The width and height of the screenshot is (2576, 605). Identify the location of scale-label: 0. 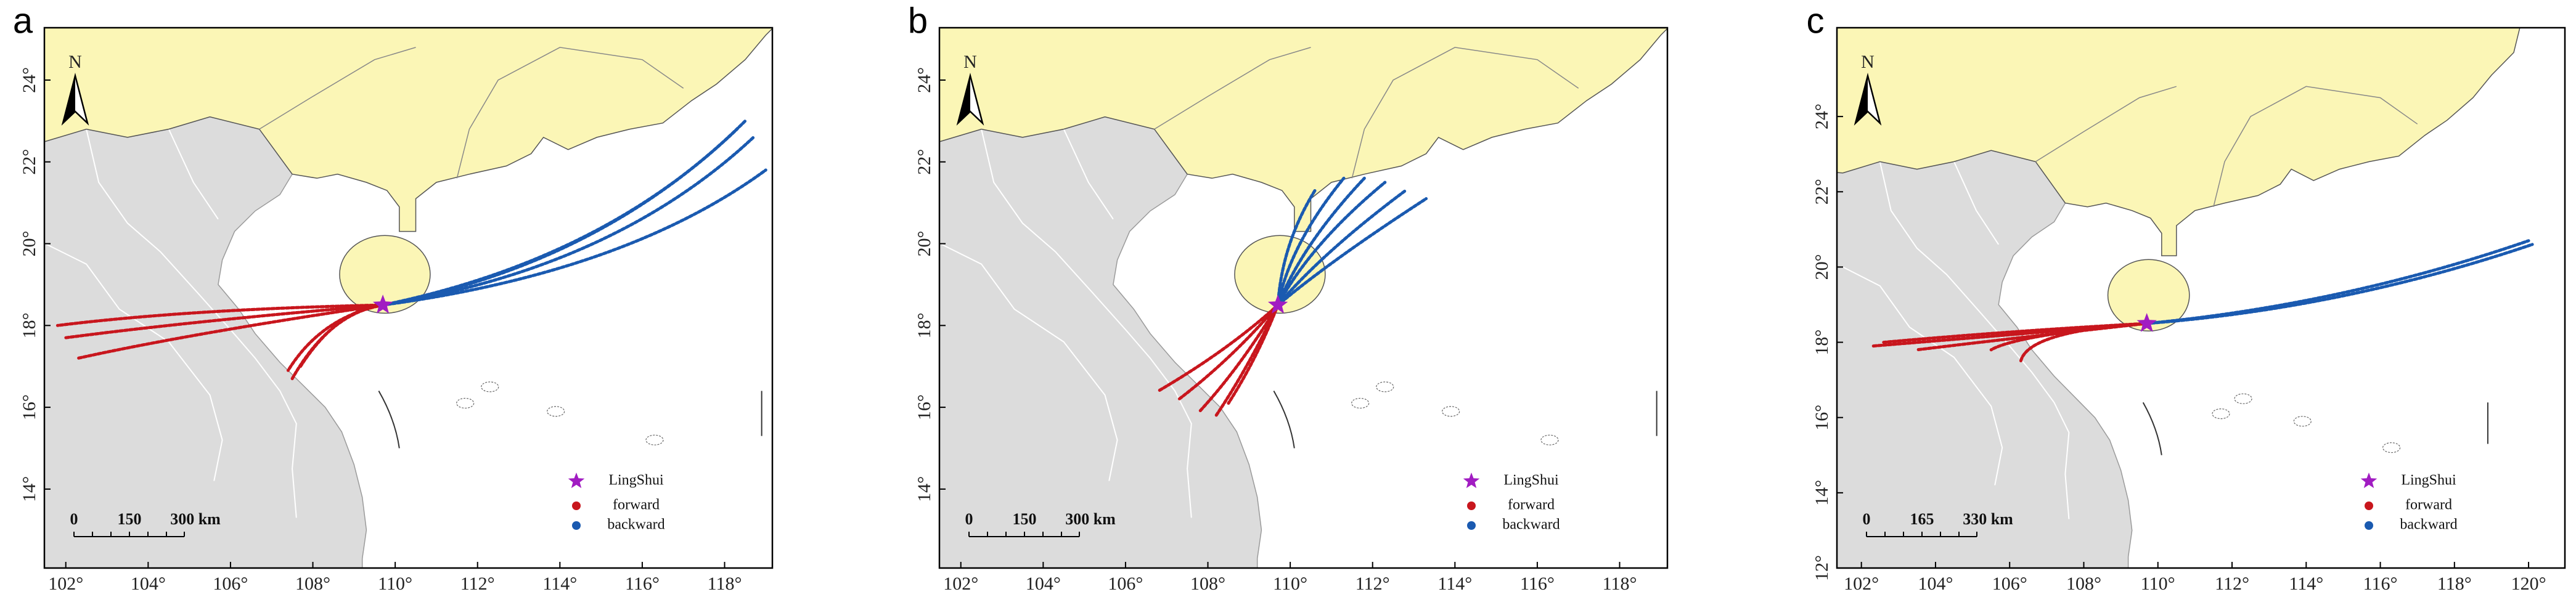
(74, 519).